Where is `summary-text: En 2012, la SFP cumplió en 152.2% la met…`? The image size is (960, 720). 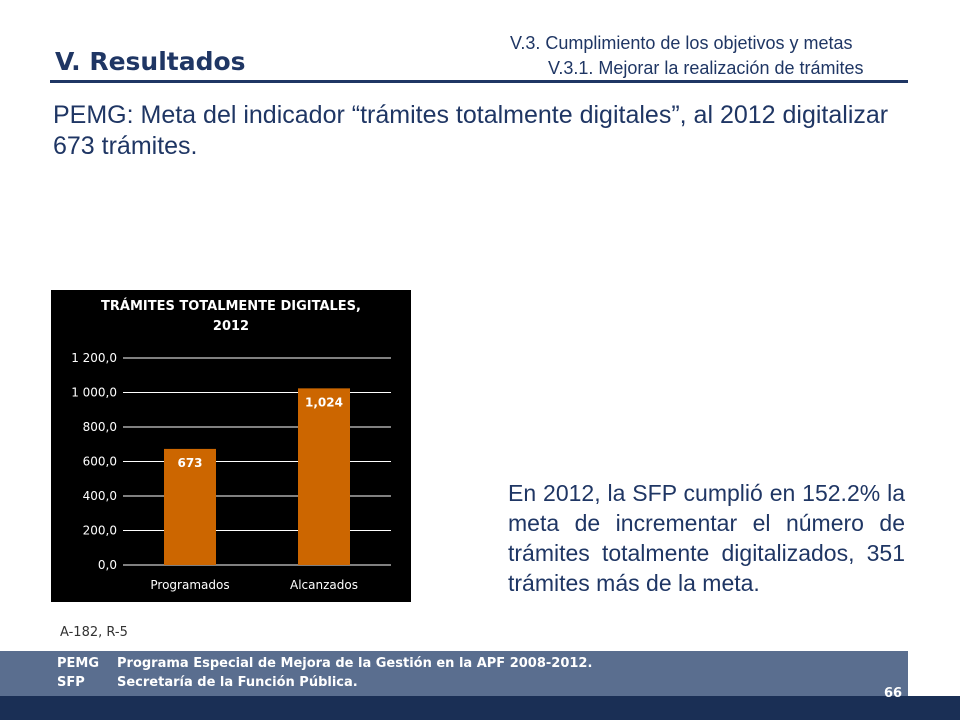 summary-text: En 2012, la SFP cumplió en 152.2% la met… is located at coordinates (706, 538).